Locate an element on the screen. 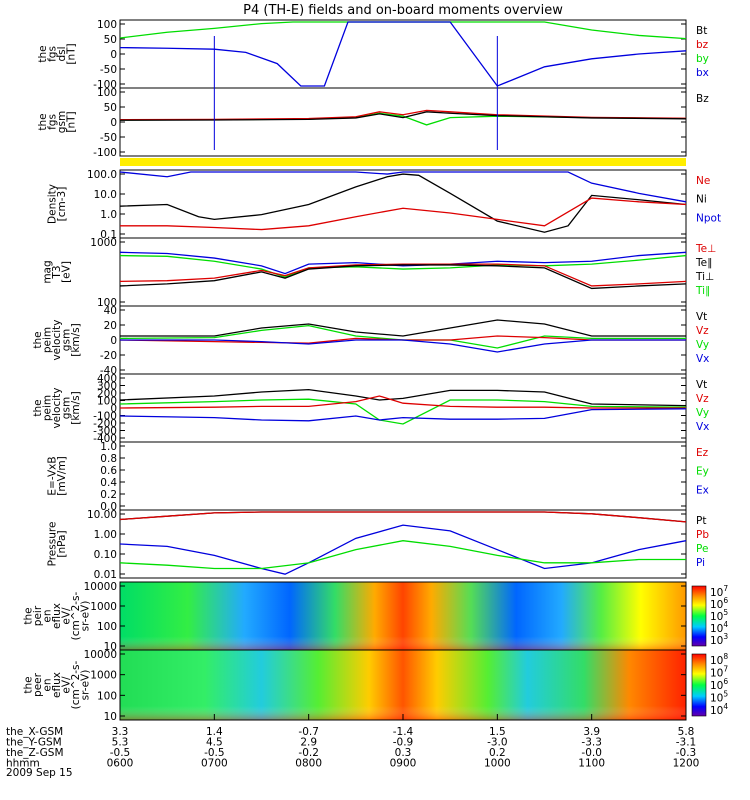 The height and width of the screenshot is (800, 750). legend-entry: Vy is located at coordinates (702, 345).